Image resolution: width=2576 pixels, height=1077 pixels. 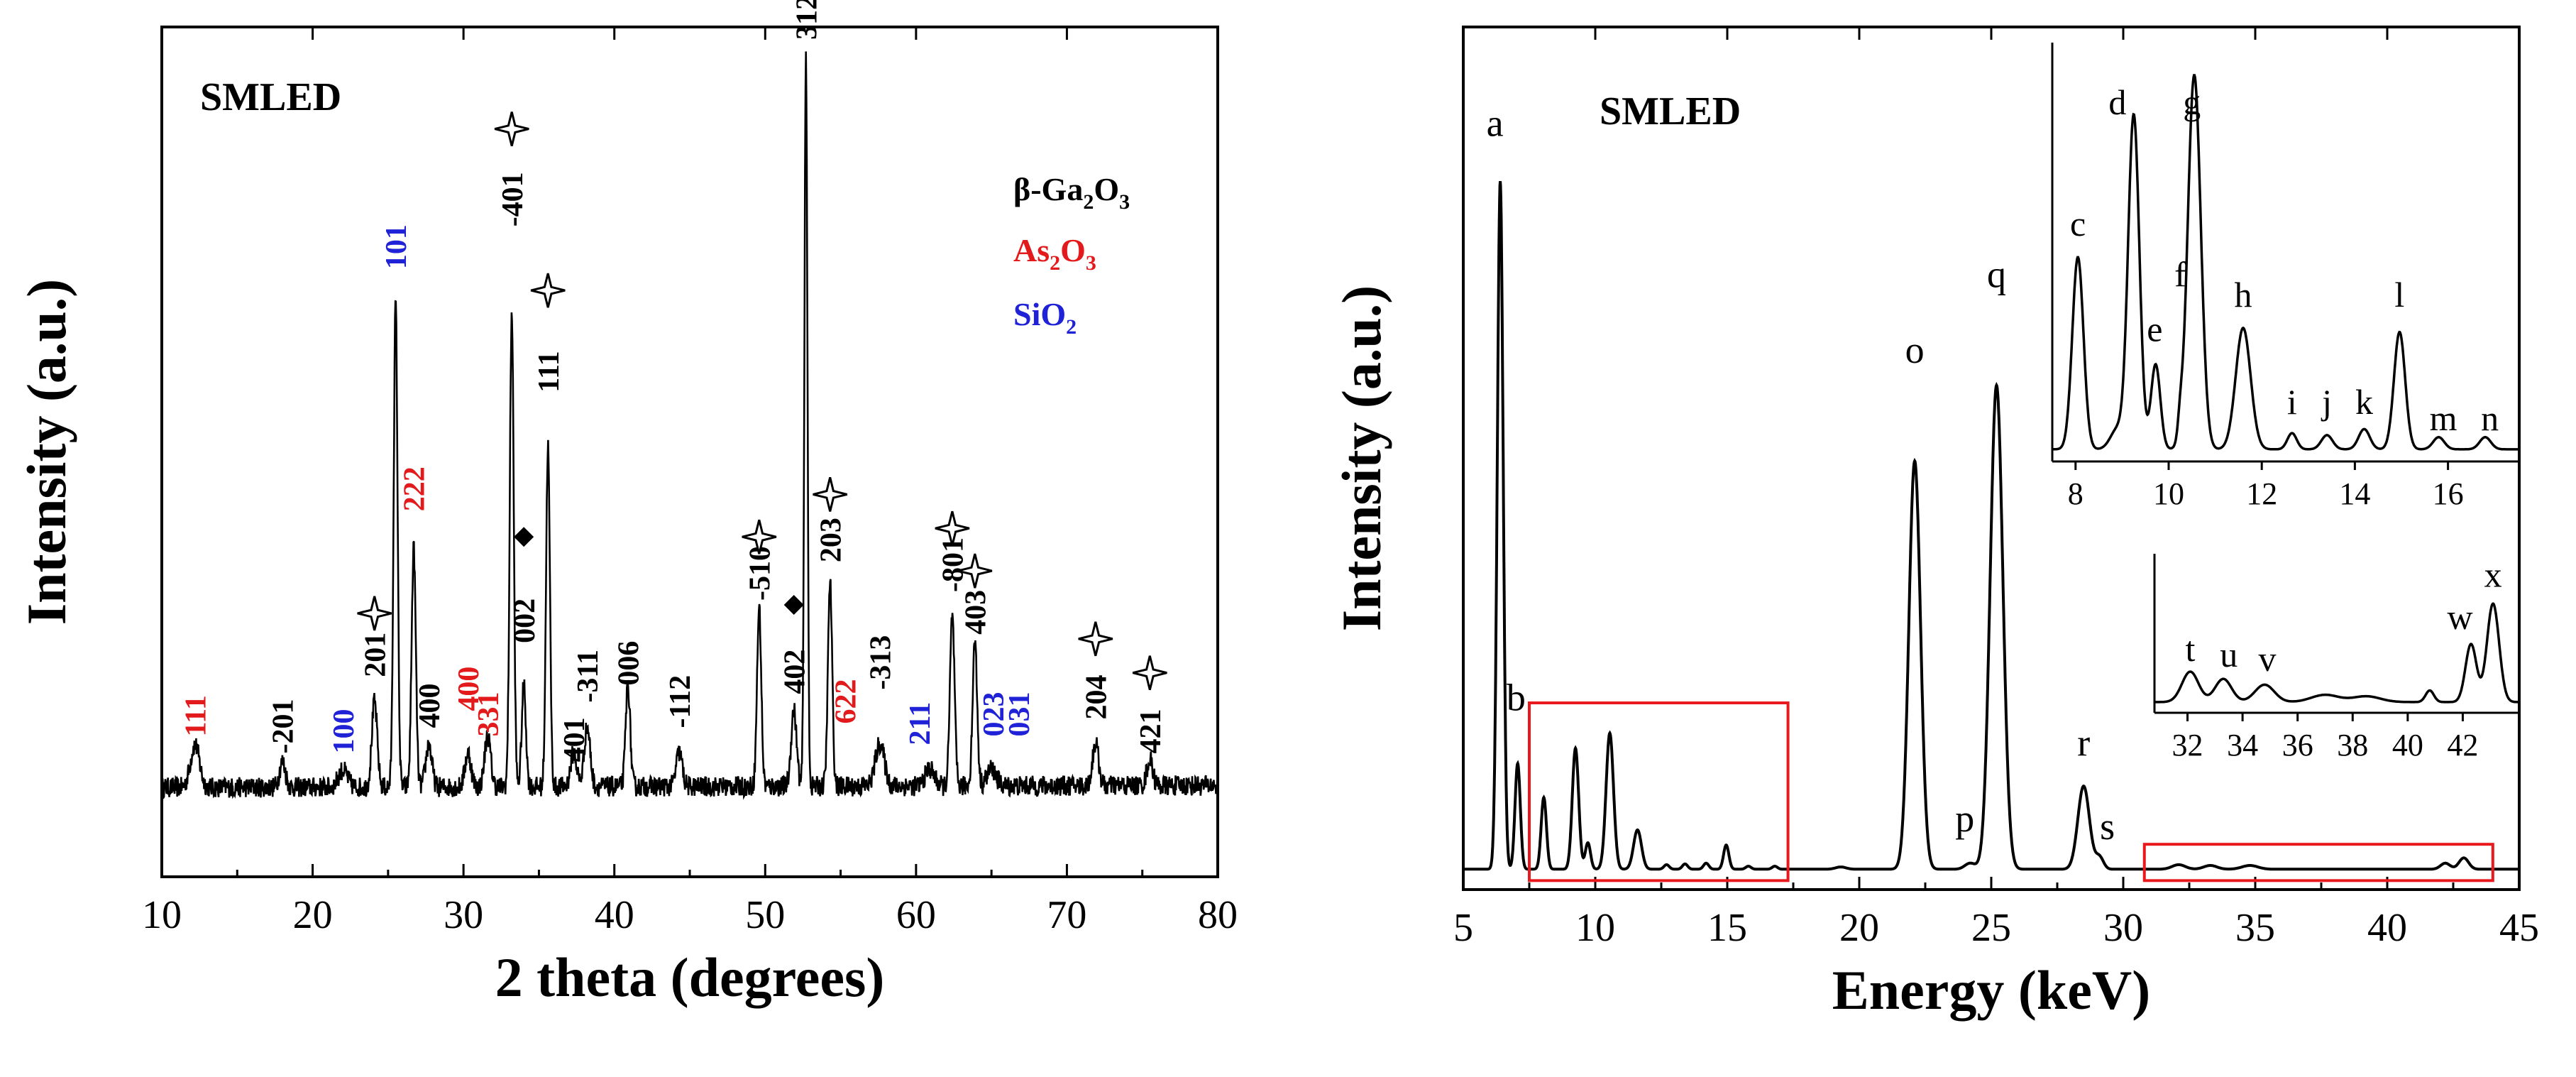 What do you see at coordinates (953, 564) in the screenshot?
I see `peak-index-label: -801` at bounding box center [953, 564].